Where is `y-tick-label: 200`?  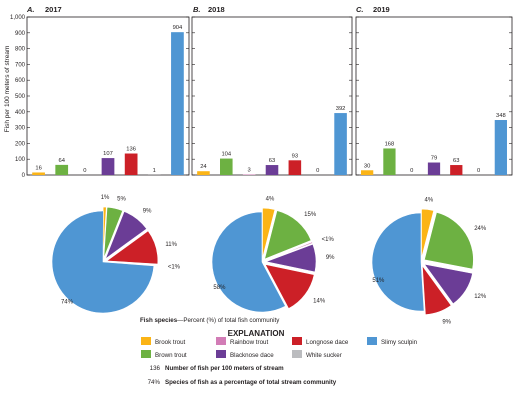 y-tick-label: 200 is located at coordinates (20, 144).